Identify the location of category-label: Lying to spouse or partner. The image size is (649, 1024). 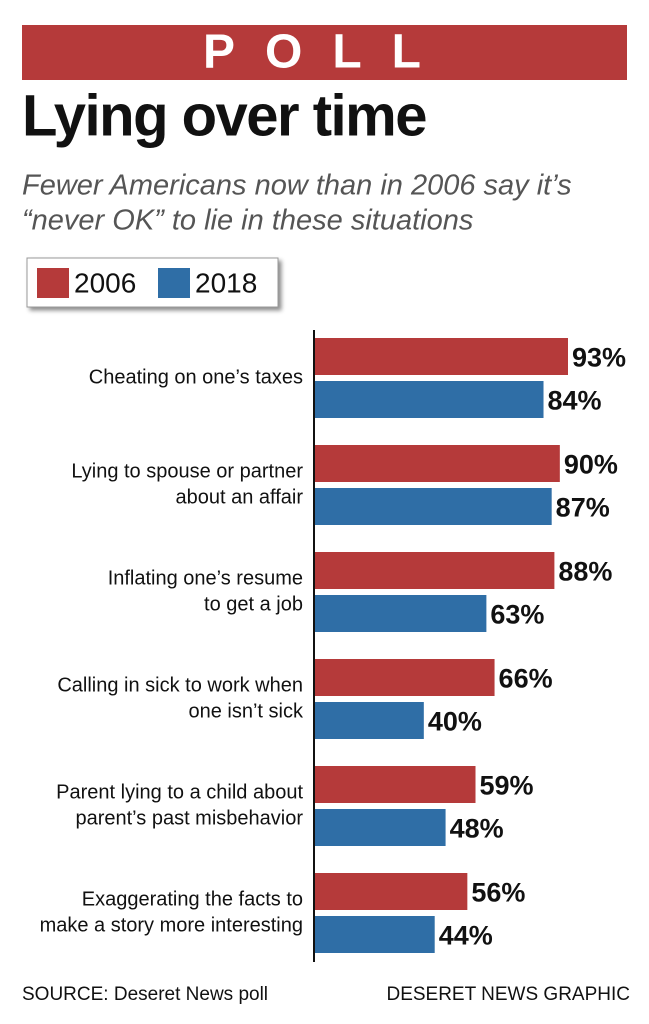
(187, 471).